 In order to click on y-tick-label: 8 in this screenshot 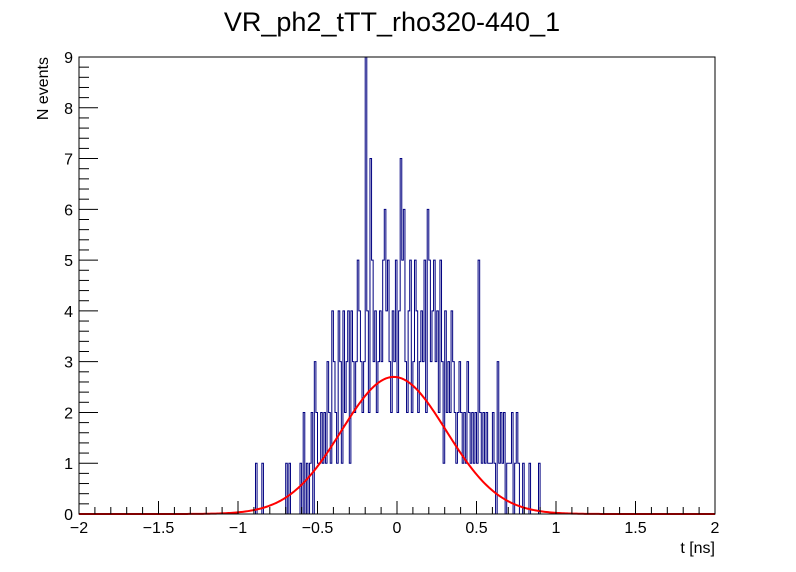, I will do `click(68, 109)`.